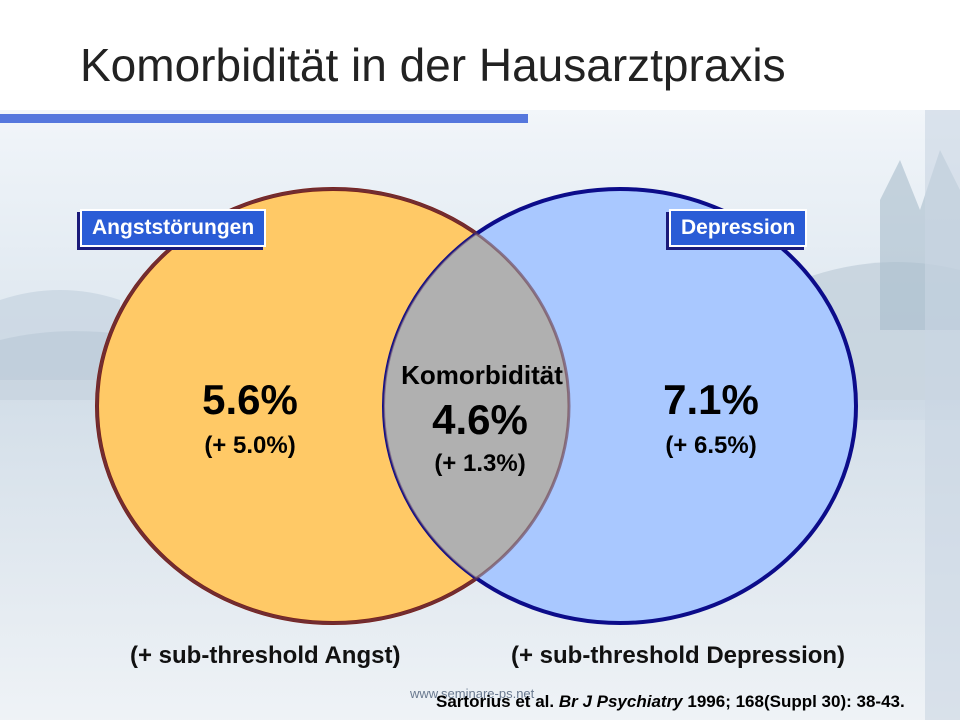 The width and height of the screenshot is (960, 720). What do you see at coordinates (482, 375) in the screenshot?
I see `overlap-label: Komorbidität` at bounding box center [482, 375].